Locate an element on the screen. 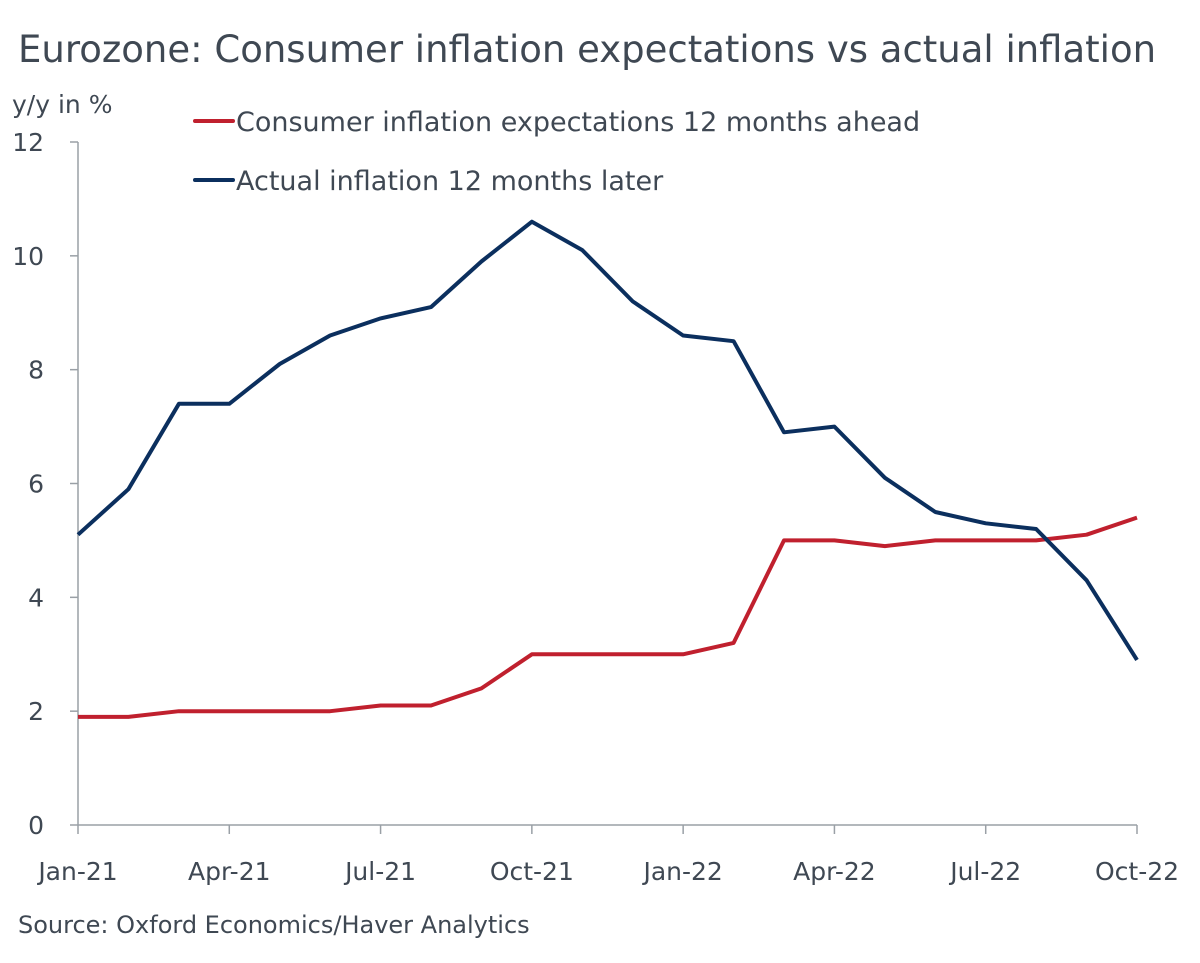  x-tick-label: Jul-21 is located at coordinates (379, 871).